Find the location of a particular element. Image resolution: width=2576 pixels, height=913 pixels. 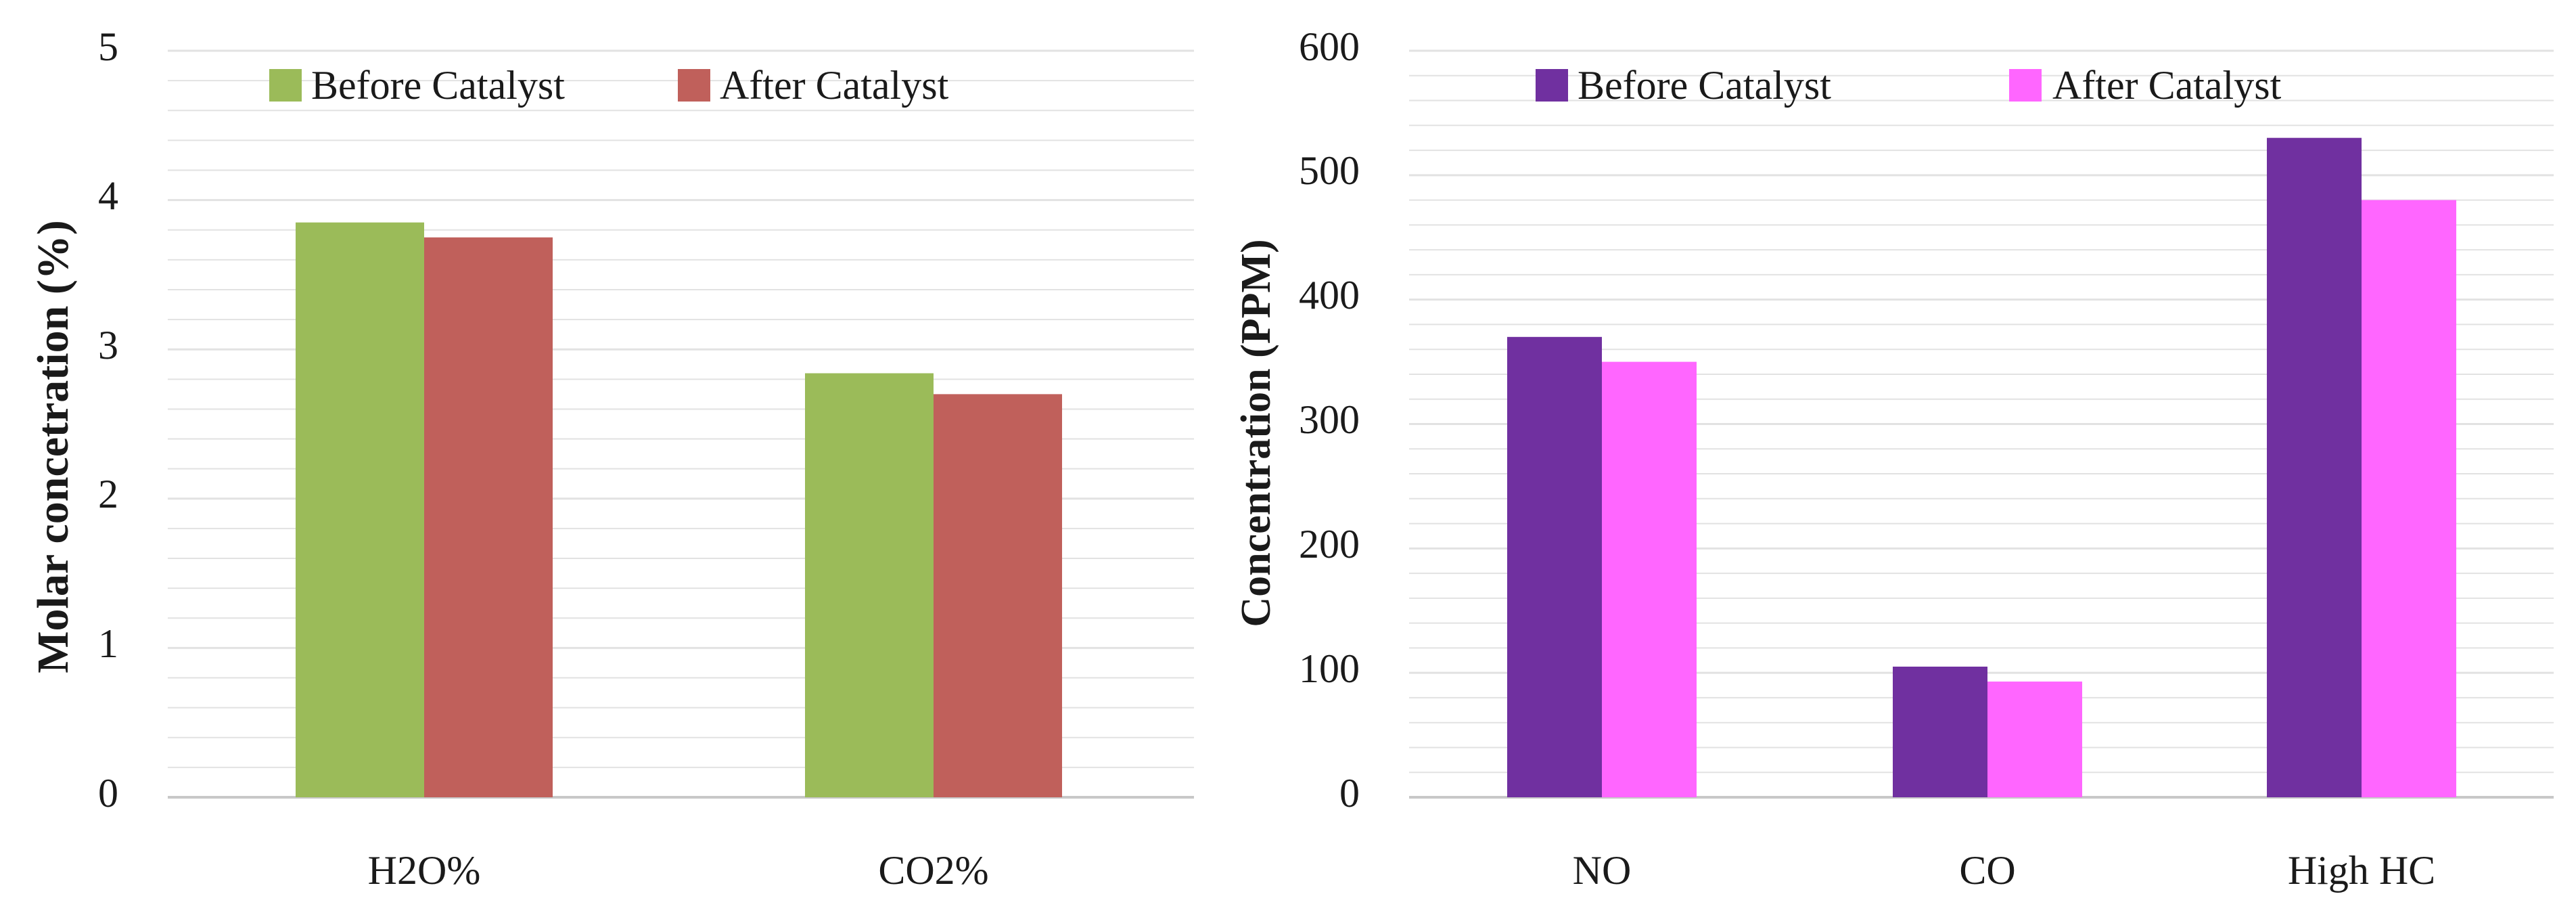

right-y-tick-label: 600 is located at coordinates (1329, 47).